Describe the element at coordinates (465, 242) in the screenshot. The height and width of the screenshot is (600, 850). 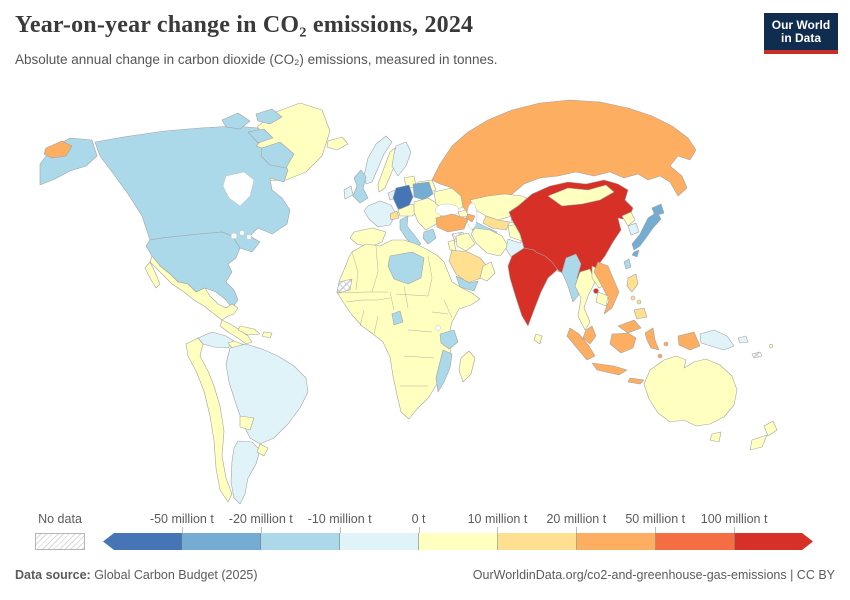
I see `country-iraq` at that location.